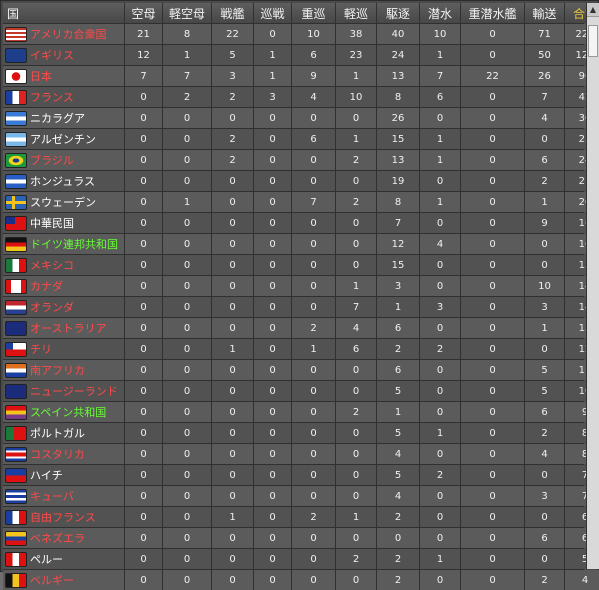 The height and width of the screenshot is (590, 599). Describe the element at coordinates (63, 475) in the screenshot. I see `country-cell: ハイチ` at that location.